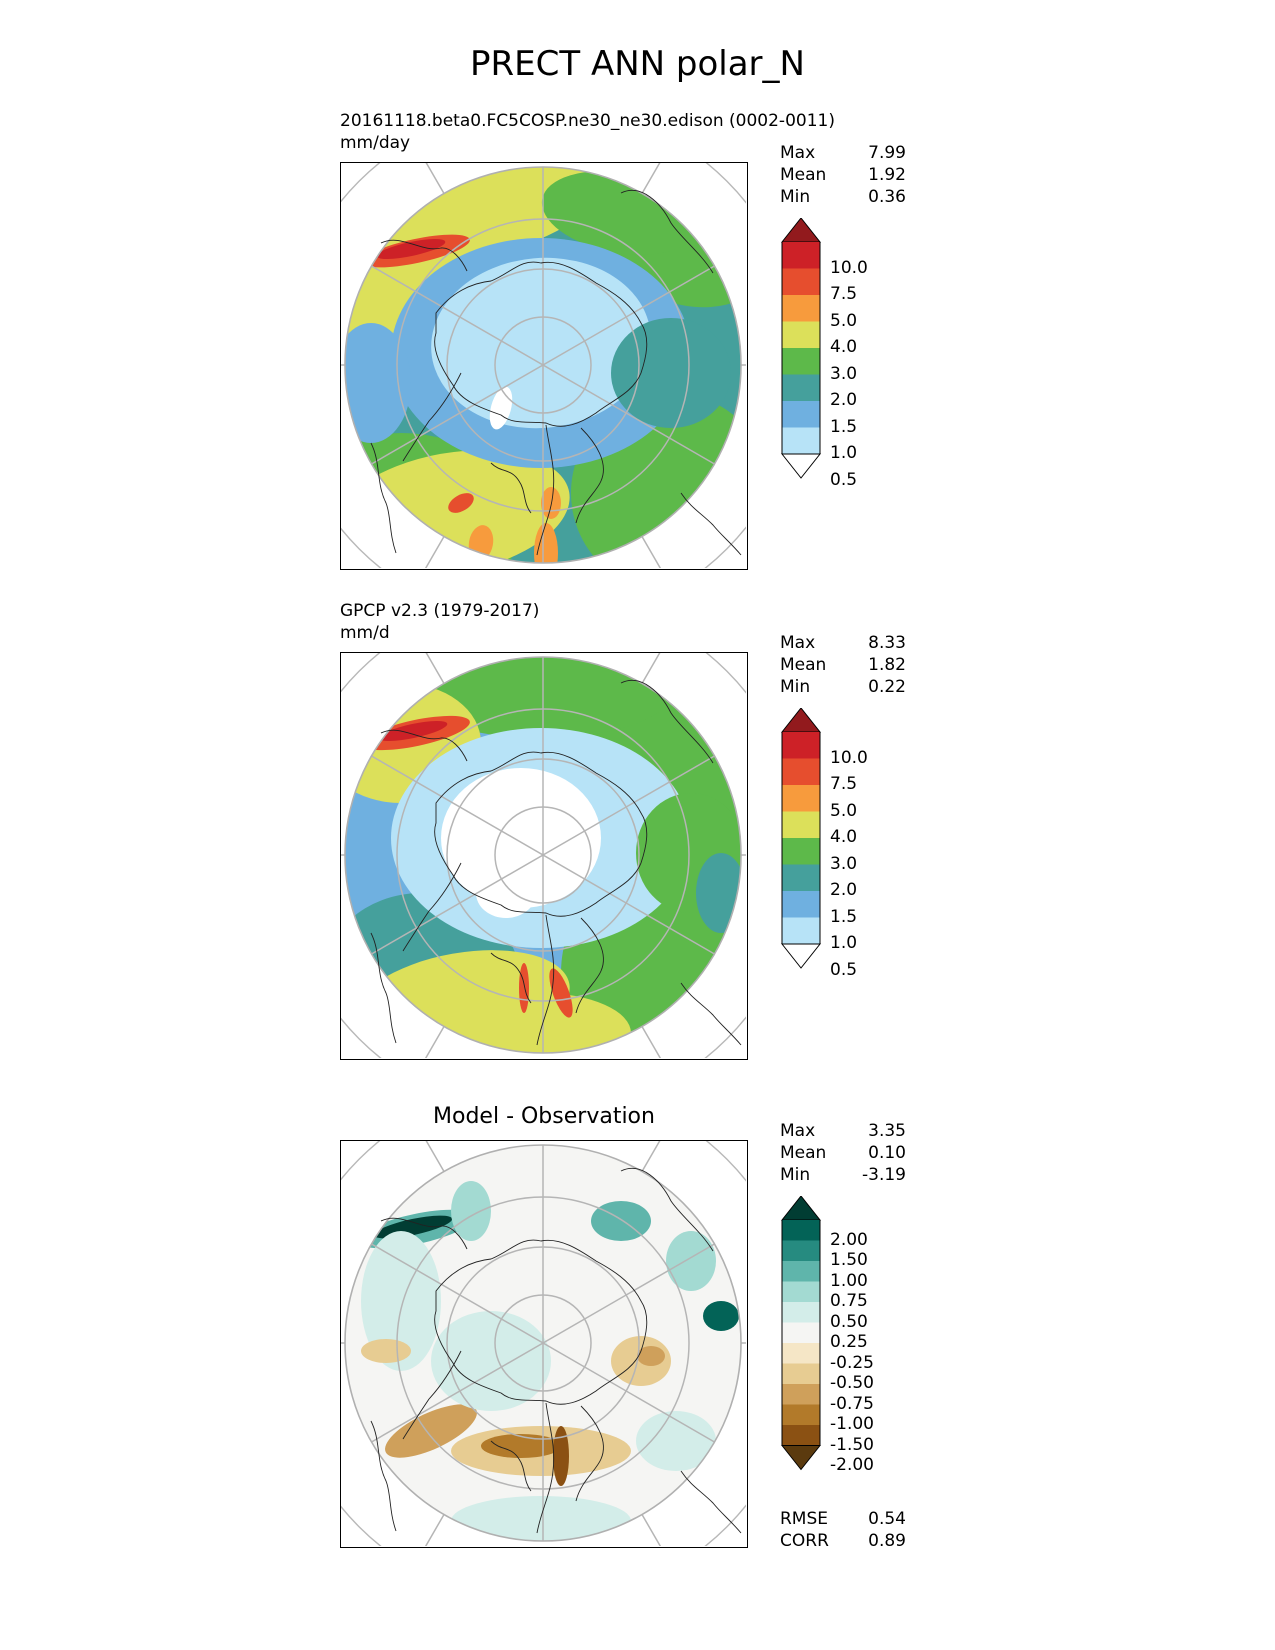 The width and height of the screenshot is (1275, 1650). I want to click on model-stats: Max 7.99 Mean 1.92 Min 0.36, so click(843, 175).